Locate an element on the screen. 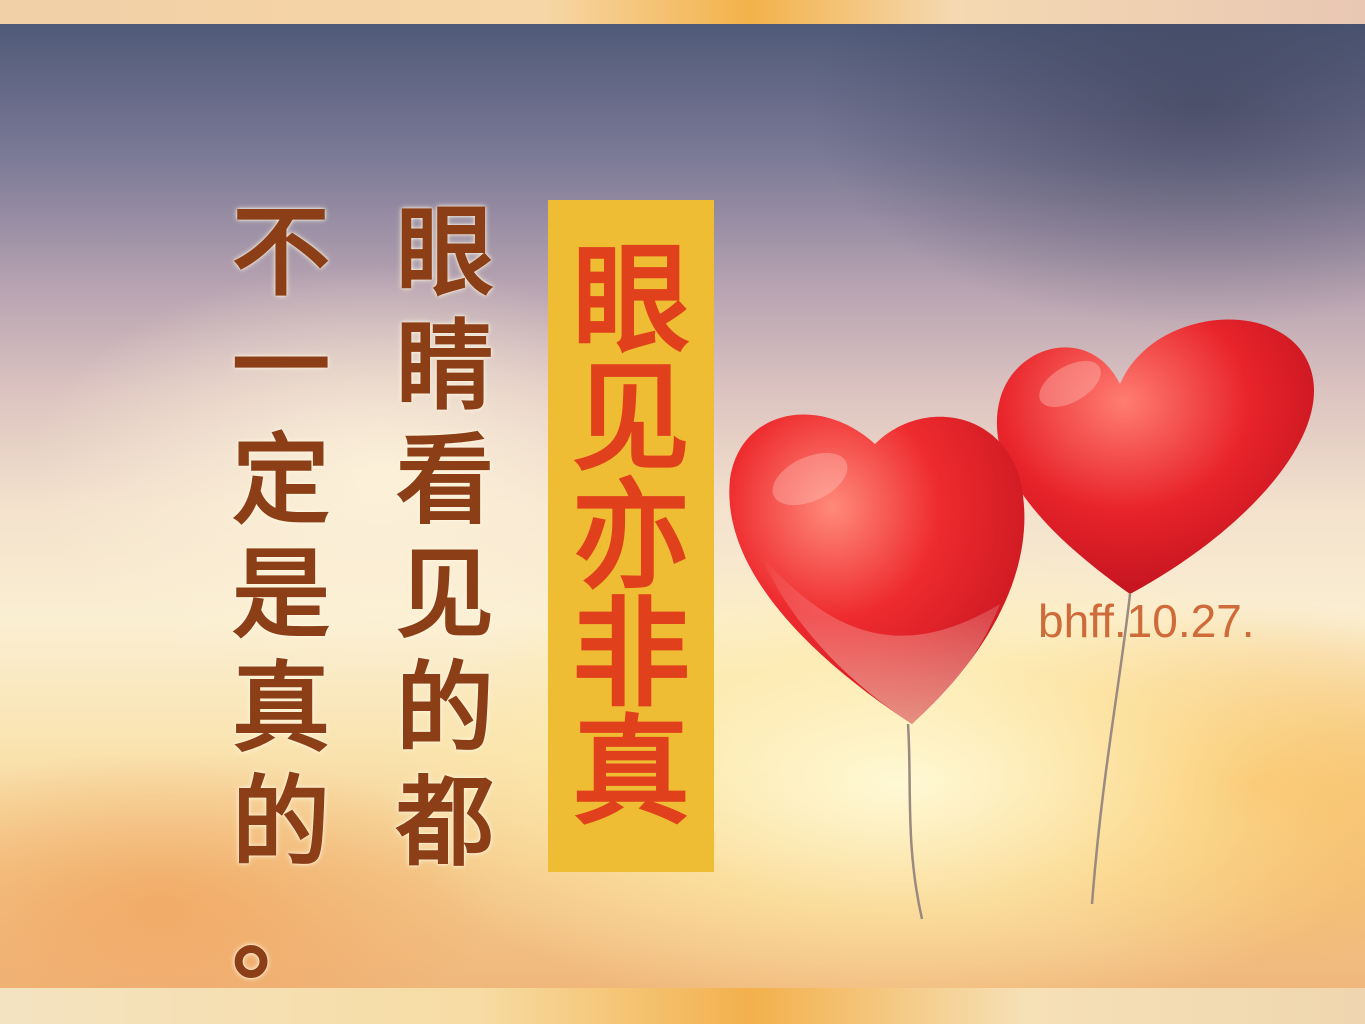  watermark-text: bhff.10.27. is located at coordinates (1146, 621).